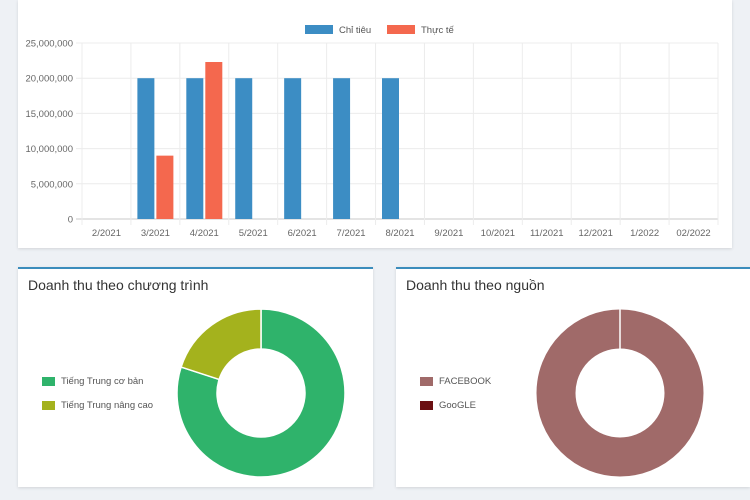  What do you see at coordinates (107, 405) in the screenshot?
I see `legend-label: Tiếng Trung nâng cao` at bounding box center [107, 405].